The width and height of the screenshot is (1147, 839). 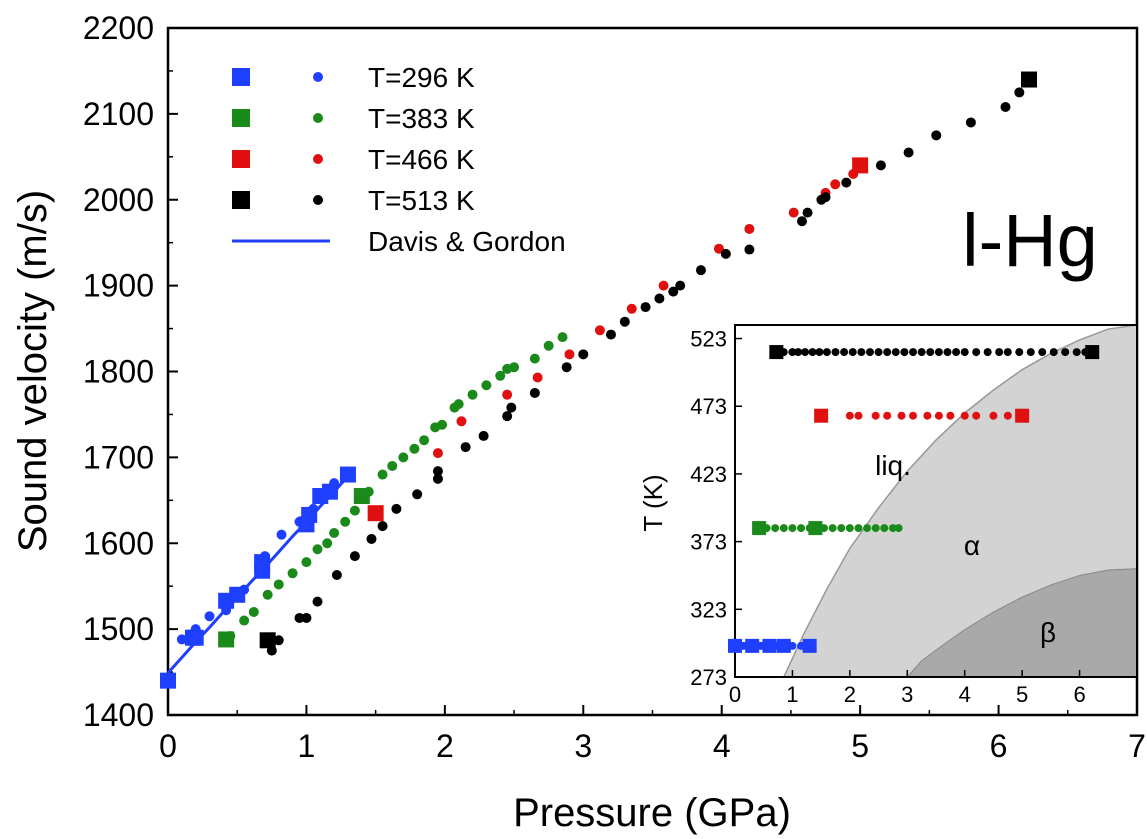 I want to click on y-tick-label: 1400, so click(x=118, y=715).